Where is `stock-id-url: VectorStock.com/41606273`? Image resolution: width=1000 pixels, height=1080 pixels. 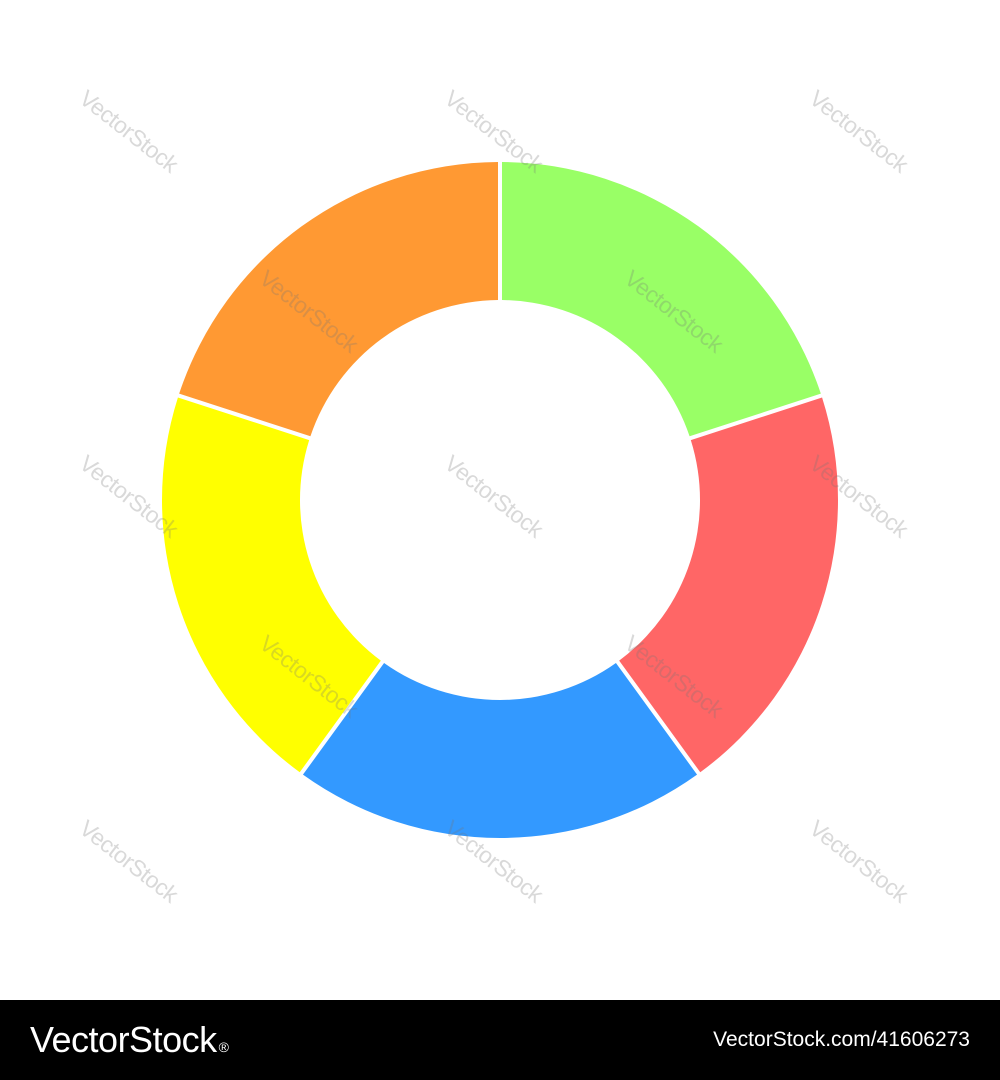
stock-id-url: VectorStock.com/41606273 is located at coordinates (841, 1039).